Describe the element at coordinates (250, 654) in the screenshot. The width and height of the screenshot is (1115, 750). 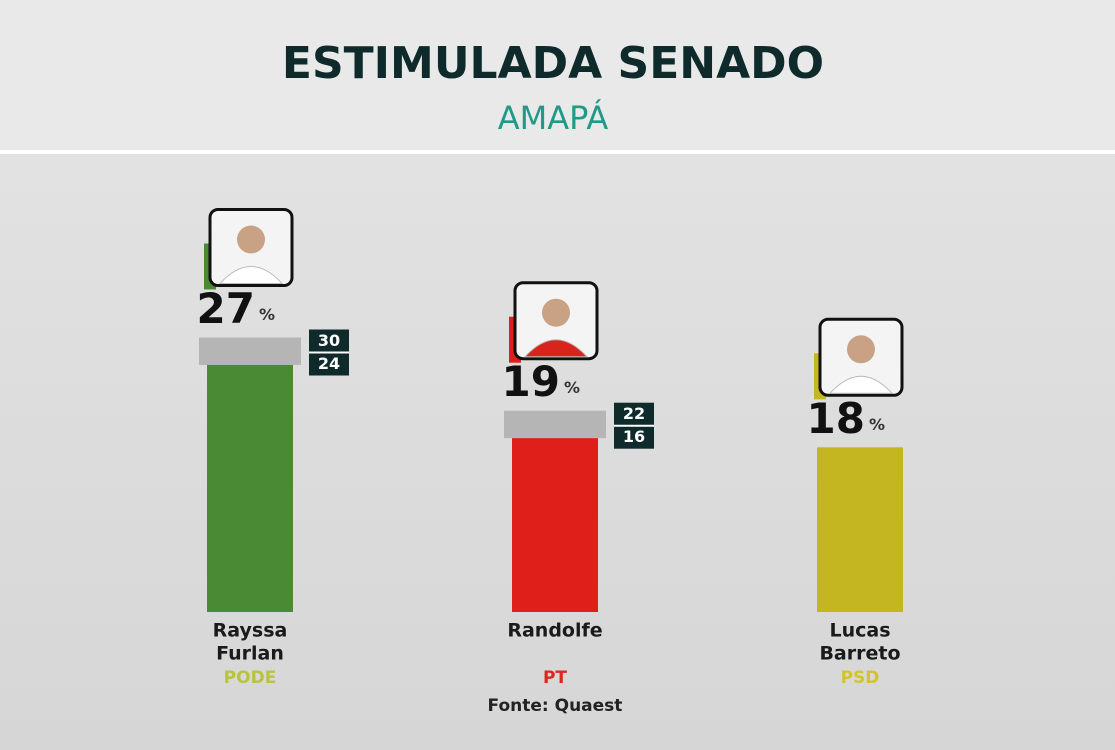
I see `category-label: Furlan` at that location.